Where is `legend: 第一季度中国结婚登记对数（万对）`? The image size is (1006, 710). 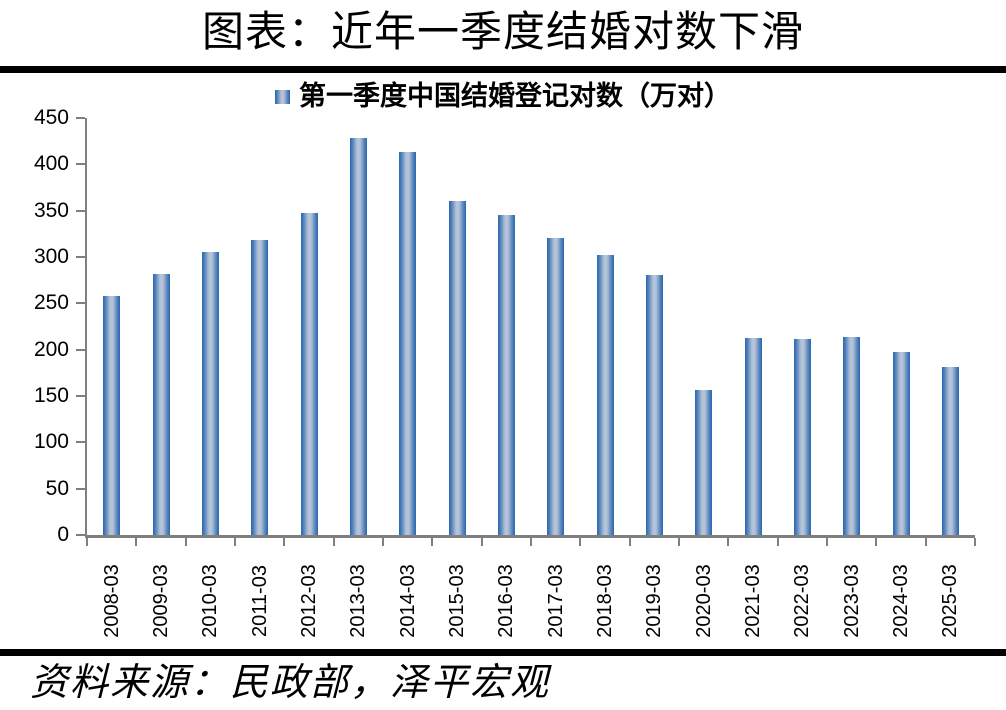
legend: 第一季度中国结婚登记对数（万对） is located at coordinates (503, 97).